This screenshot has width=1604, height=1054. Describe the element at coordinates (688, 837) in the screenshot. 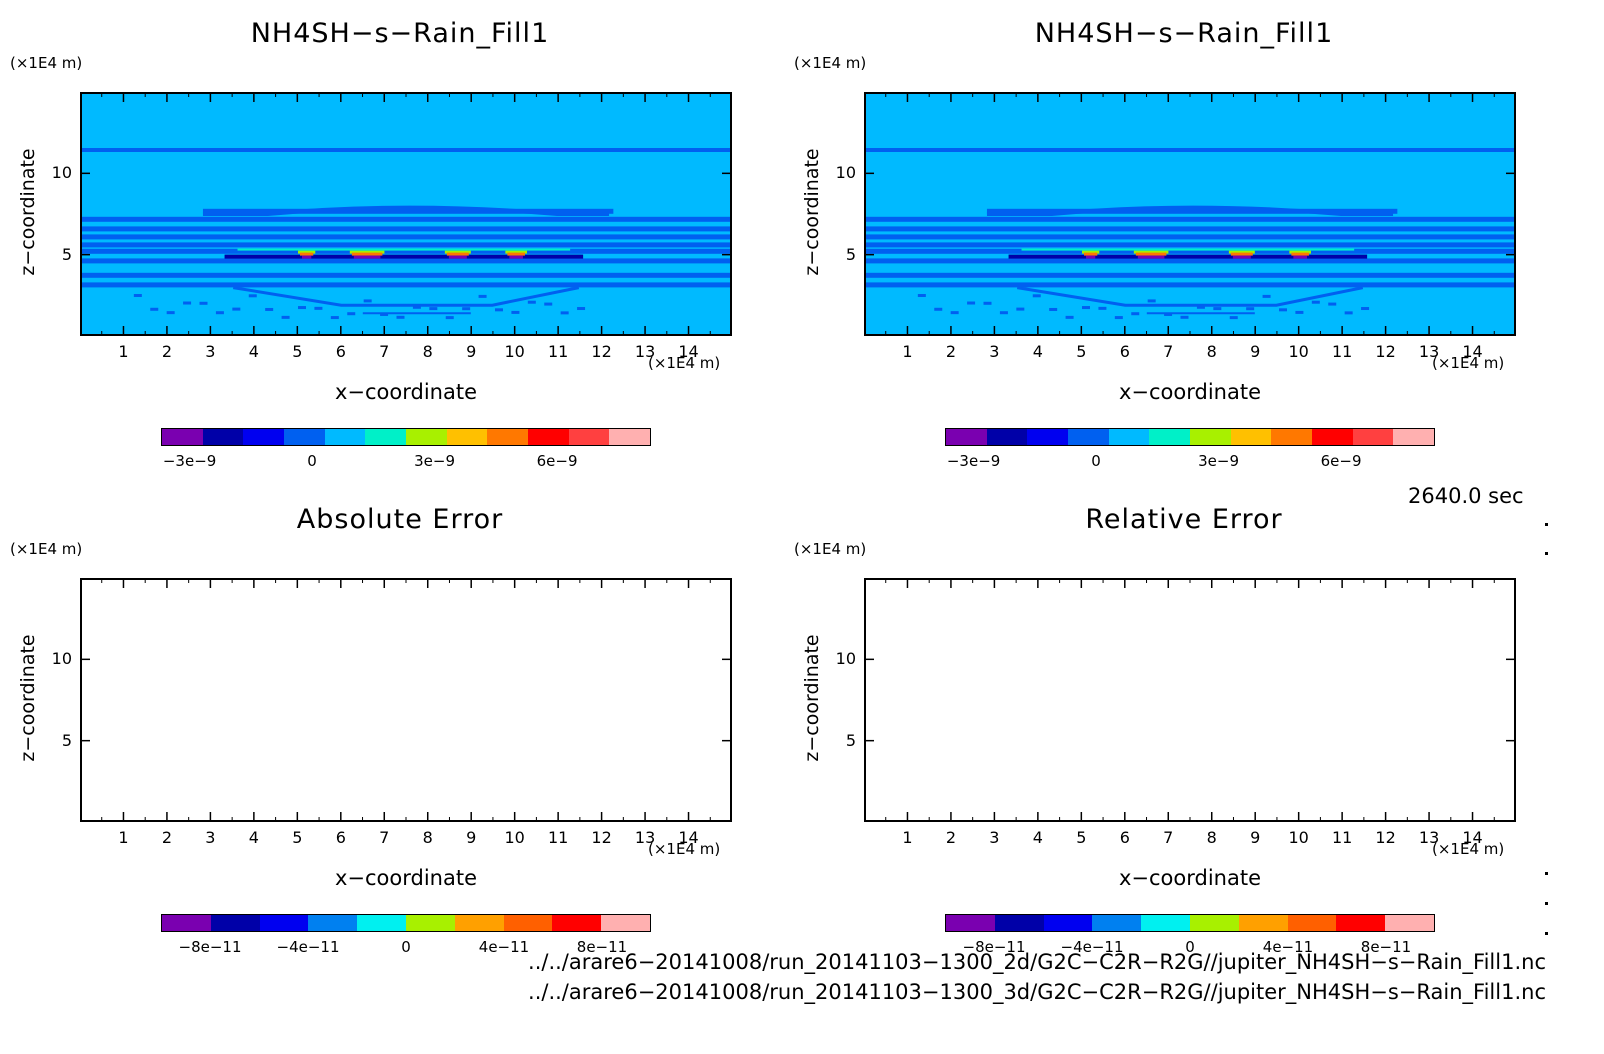

I see `x-tick-label: 14` at that location.